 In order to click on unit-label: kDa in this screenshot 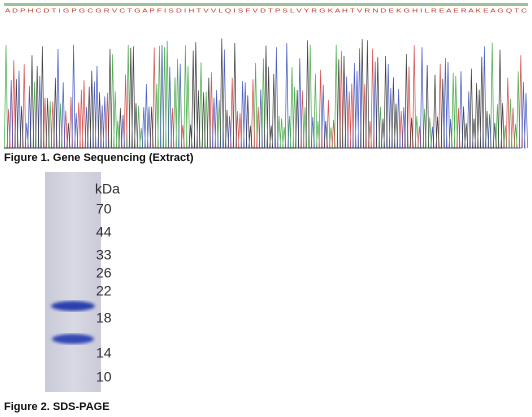, I will do `click(107, 189)`.